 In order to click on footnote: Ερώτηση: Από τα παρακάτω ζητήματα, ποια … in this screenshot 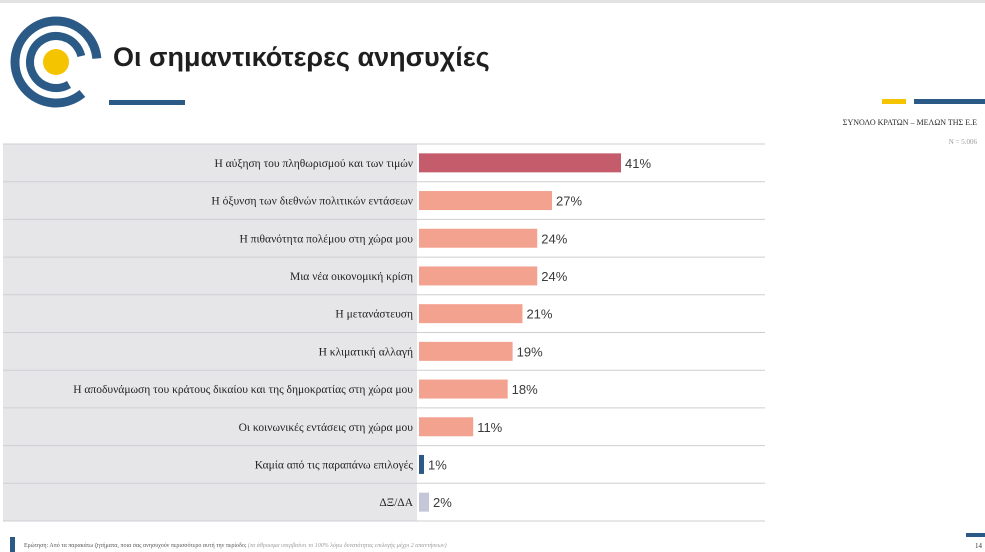, I will do `click(235, 546)`.